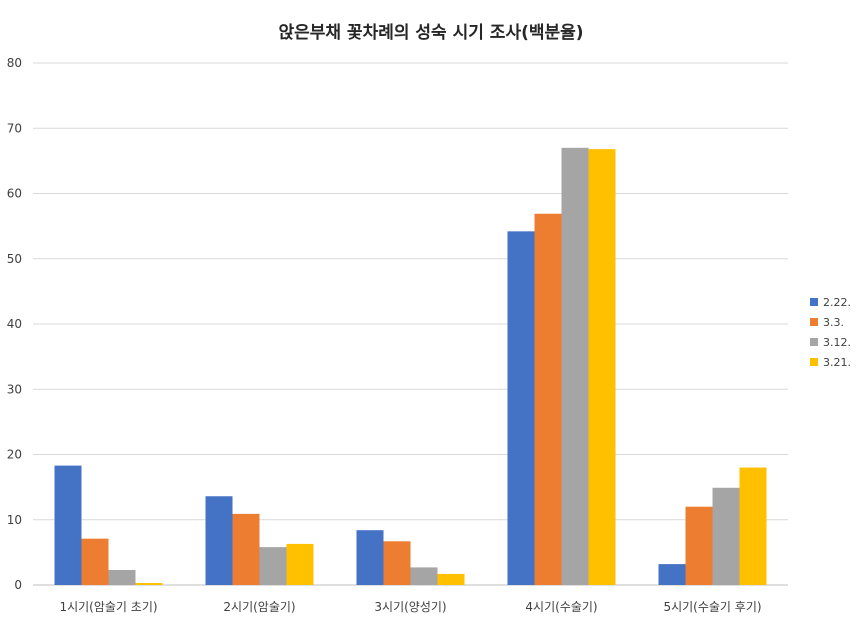  Describe the element at coordinates (18, 585) in the screenshot. I see `y-tick-label: 0` at that location.